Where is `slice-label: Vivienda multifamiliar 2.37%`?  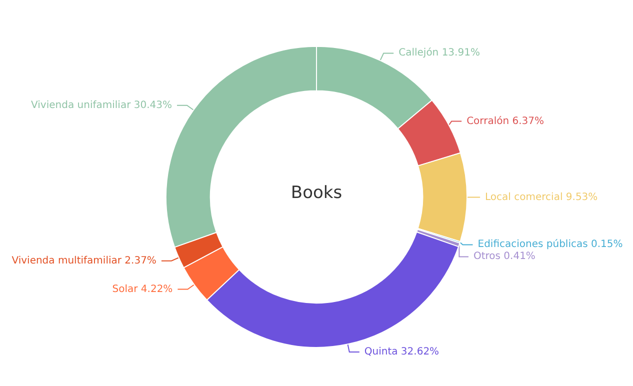 slice-label: Vivienda multifamiliar 2.37% is located at coordinates (84, 260).